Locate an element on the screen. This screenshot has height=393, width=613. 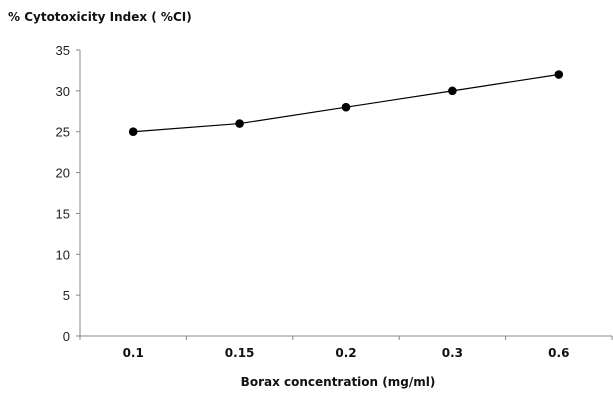
series-layer is located at coordinates (346, 103).